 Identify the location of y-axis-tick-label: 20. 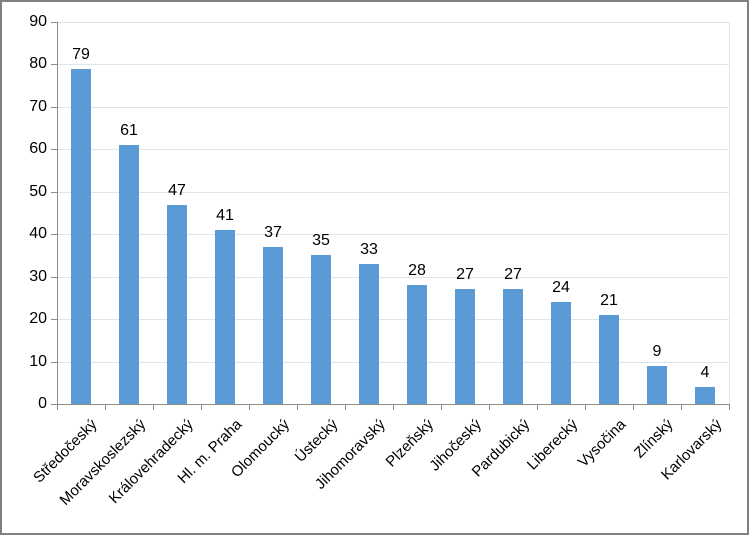
(38, 318).